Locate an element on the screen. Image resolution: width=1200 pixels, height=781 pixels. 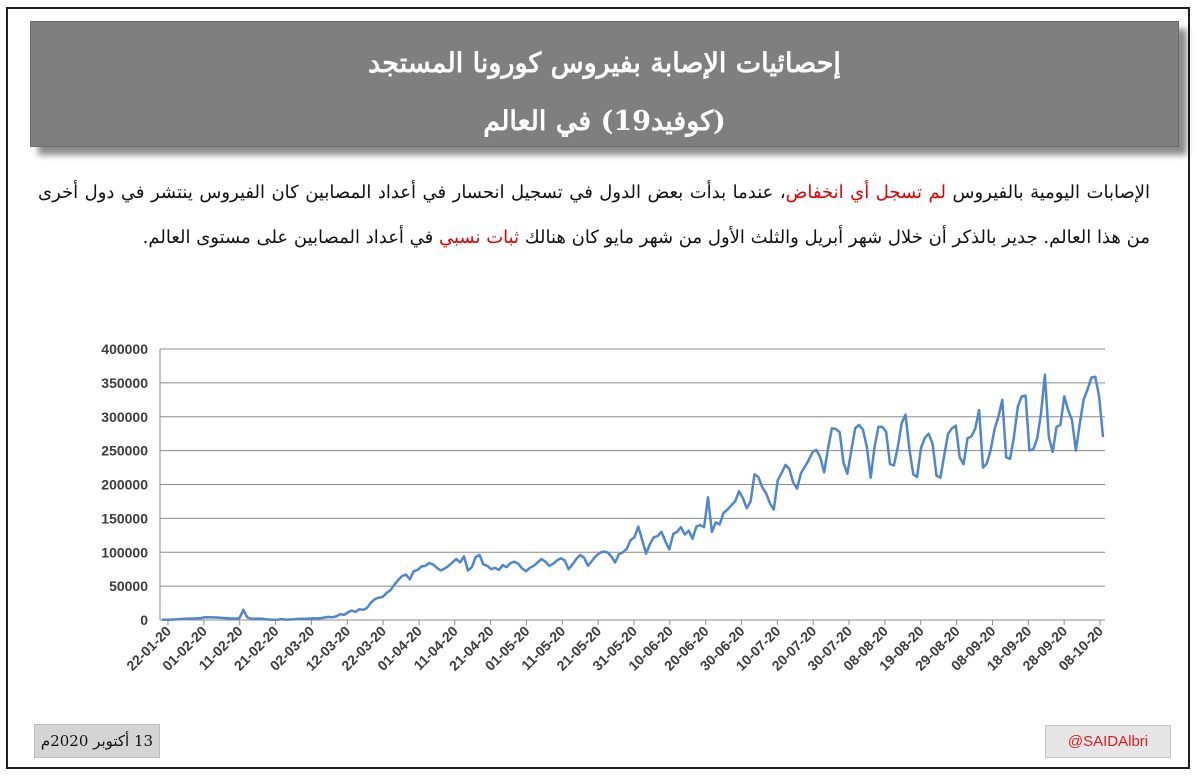
paragraph-text-1: الإصابات اليومية بالفيروس is located at coordinates (1048, 192).